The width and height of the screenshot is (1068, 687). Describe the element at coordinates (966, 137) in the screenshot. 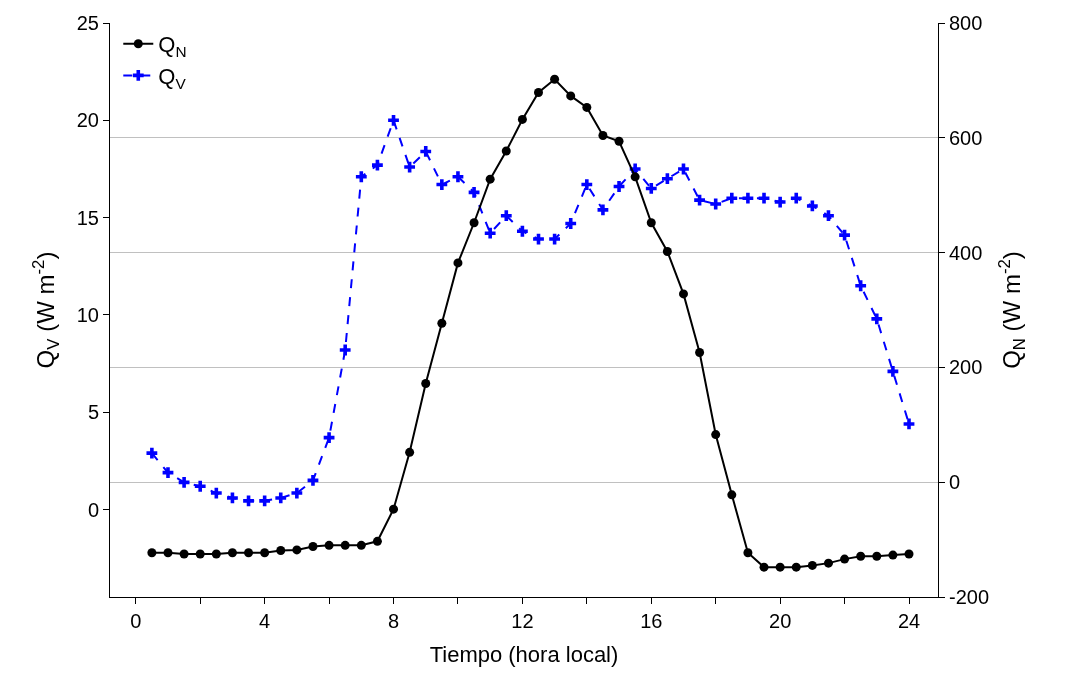

I see `y2-tick-label: 600` at that location.